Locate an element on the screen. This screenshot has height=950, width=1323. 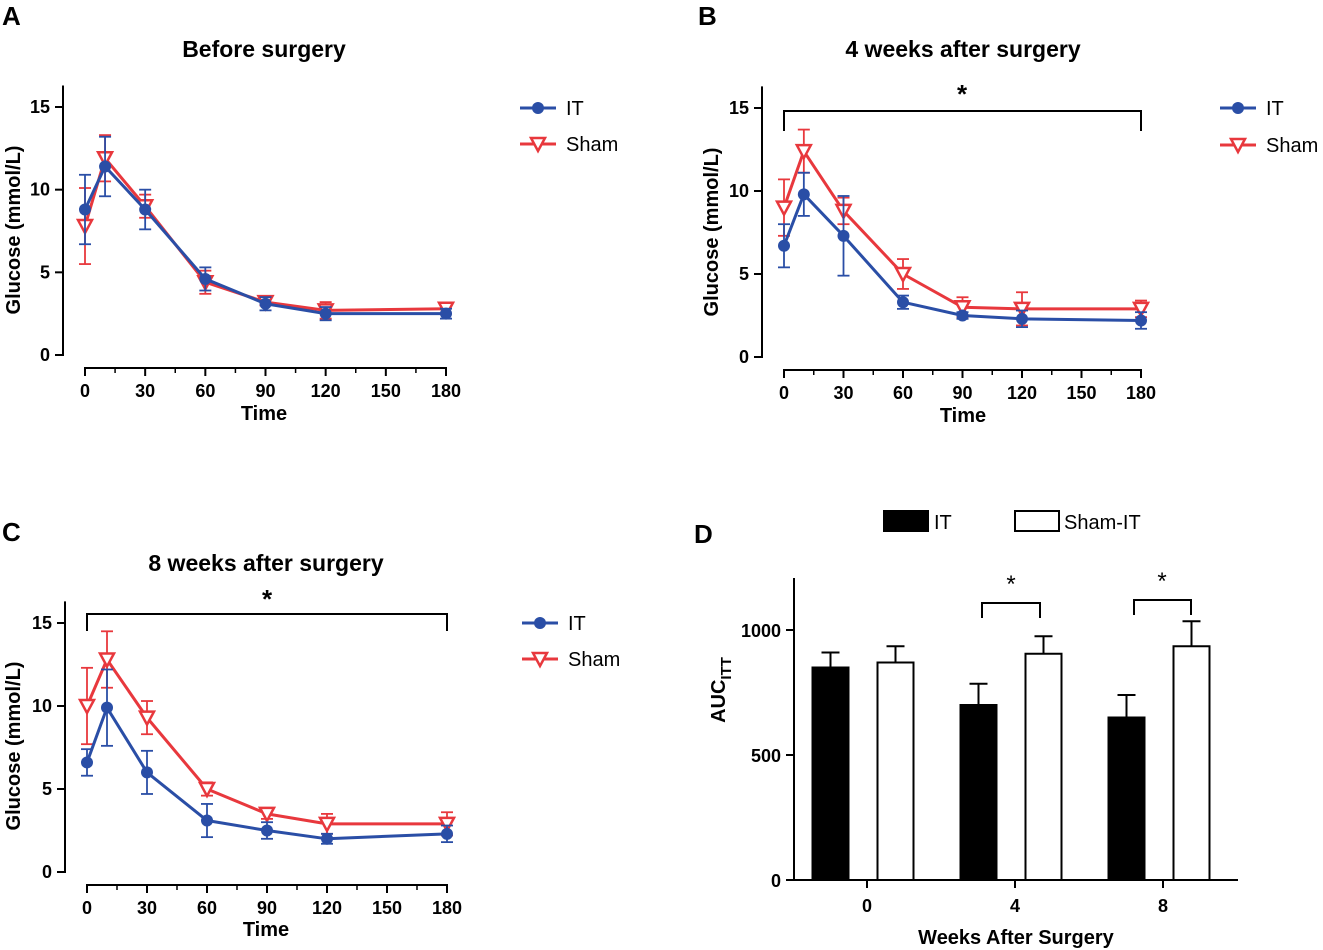
legend-marker-sham-b is located at coordinates (1238, 146).